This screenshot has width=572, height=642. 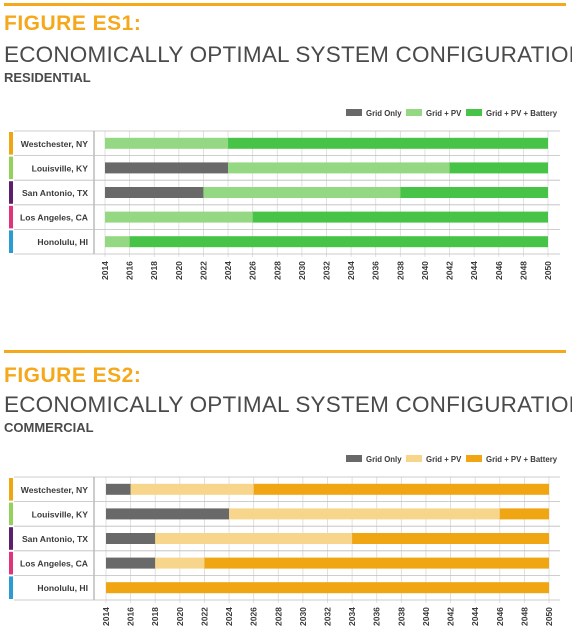 What do you see at coordinates (54, 490) in the screenshot?
I see `category-label: Westchester, NY` at bounding box center [54, 490].